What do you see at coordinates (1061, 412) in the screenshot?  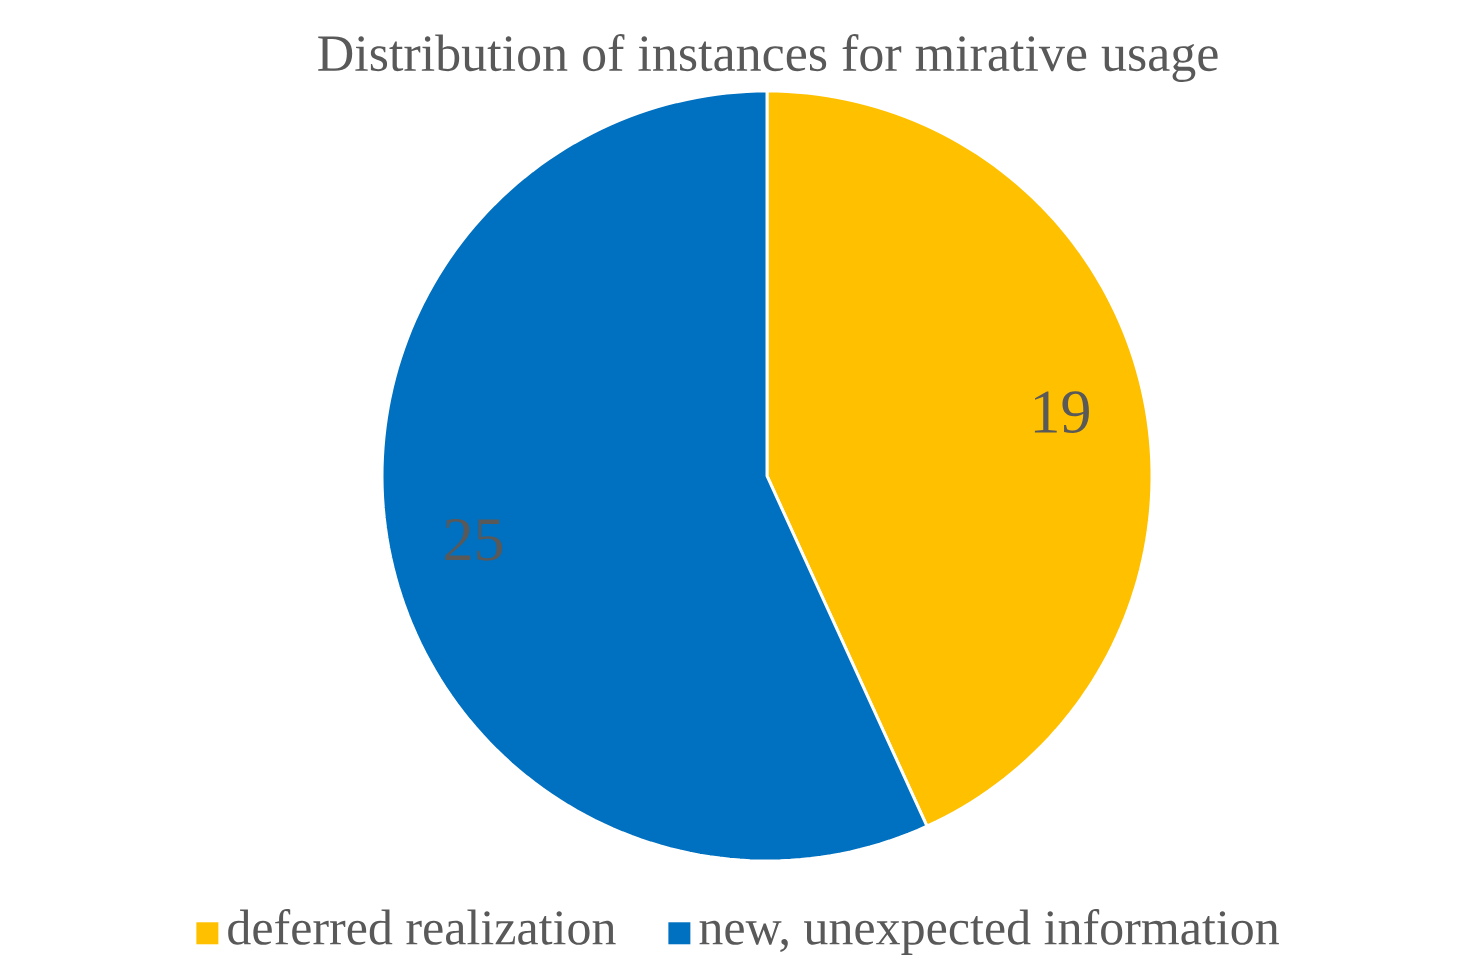 I see `data-label: 19` at bounding box center [1061, 412].